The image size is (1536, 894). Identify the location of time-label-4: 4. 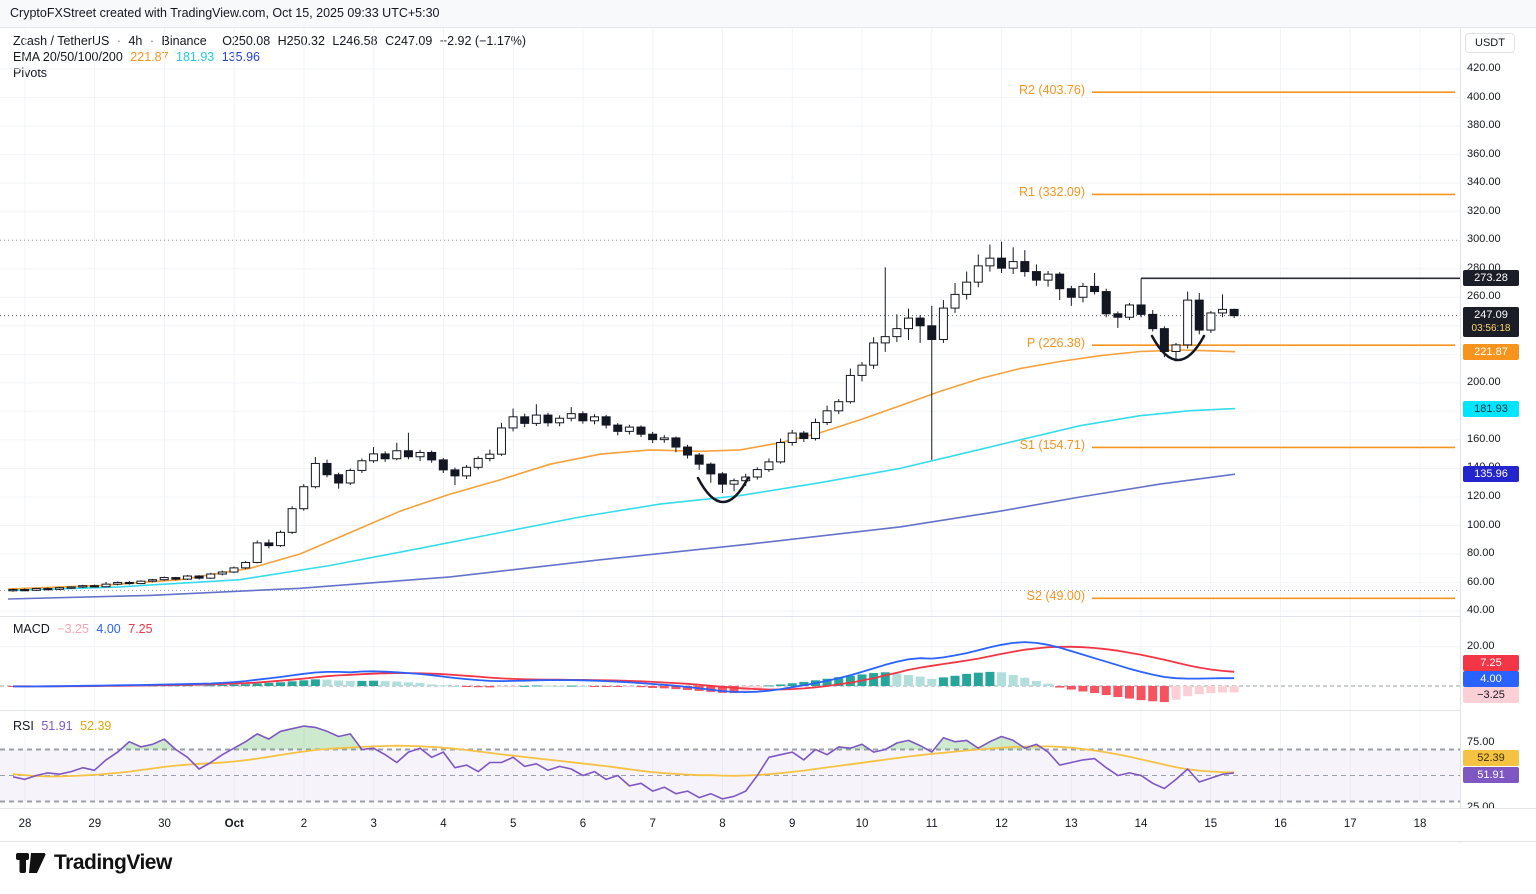
(443, 824).